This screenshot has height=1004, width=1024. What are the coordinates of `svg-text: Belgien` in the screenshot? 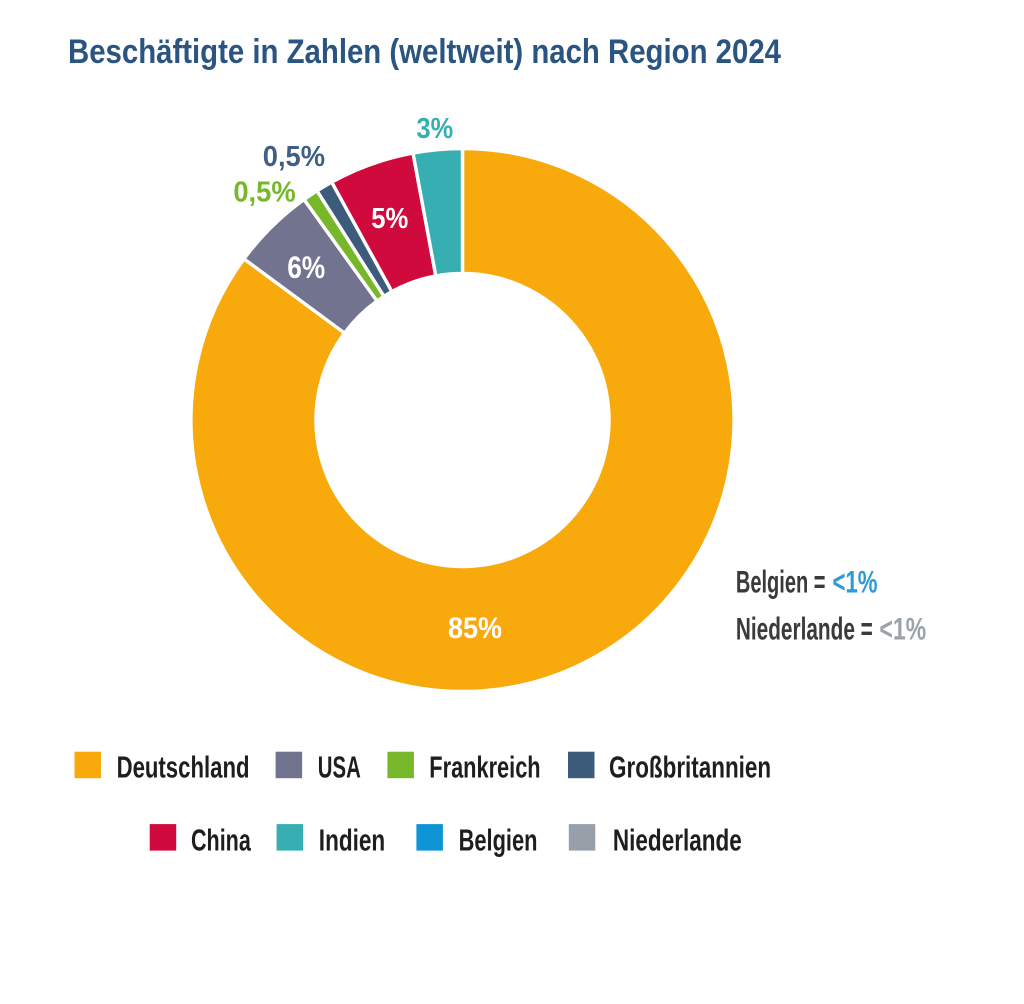 It's located at (498, 840).